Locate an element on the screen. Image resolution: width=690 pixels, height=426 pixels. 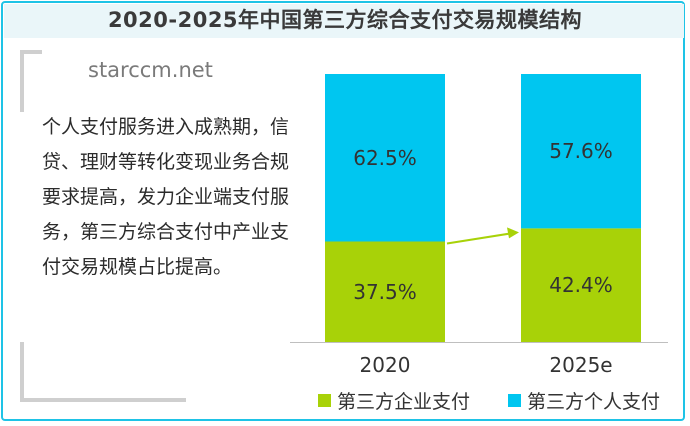
x-tick-label-1: 2025e is located at coordinates (580, 365).